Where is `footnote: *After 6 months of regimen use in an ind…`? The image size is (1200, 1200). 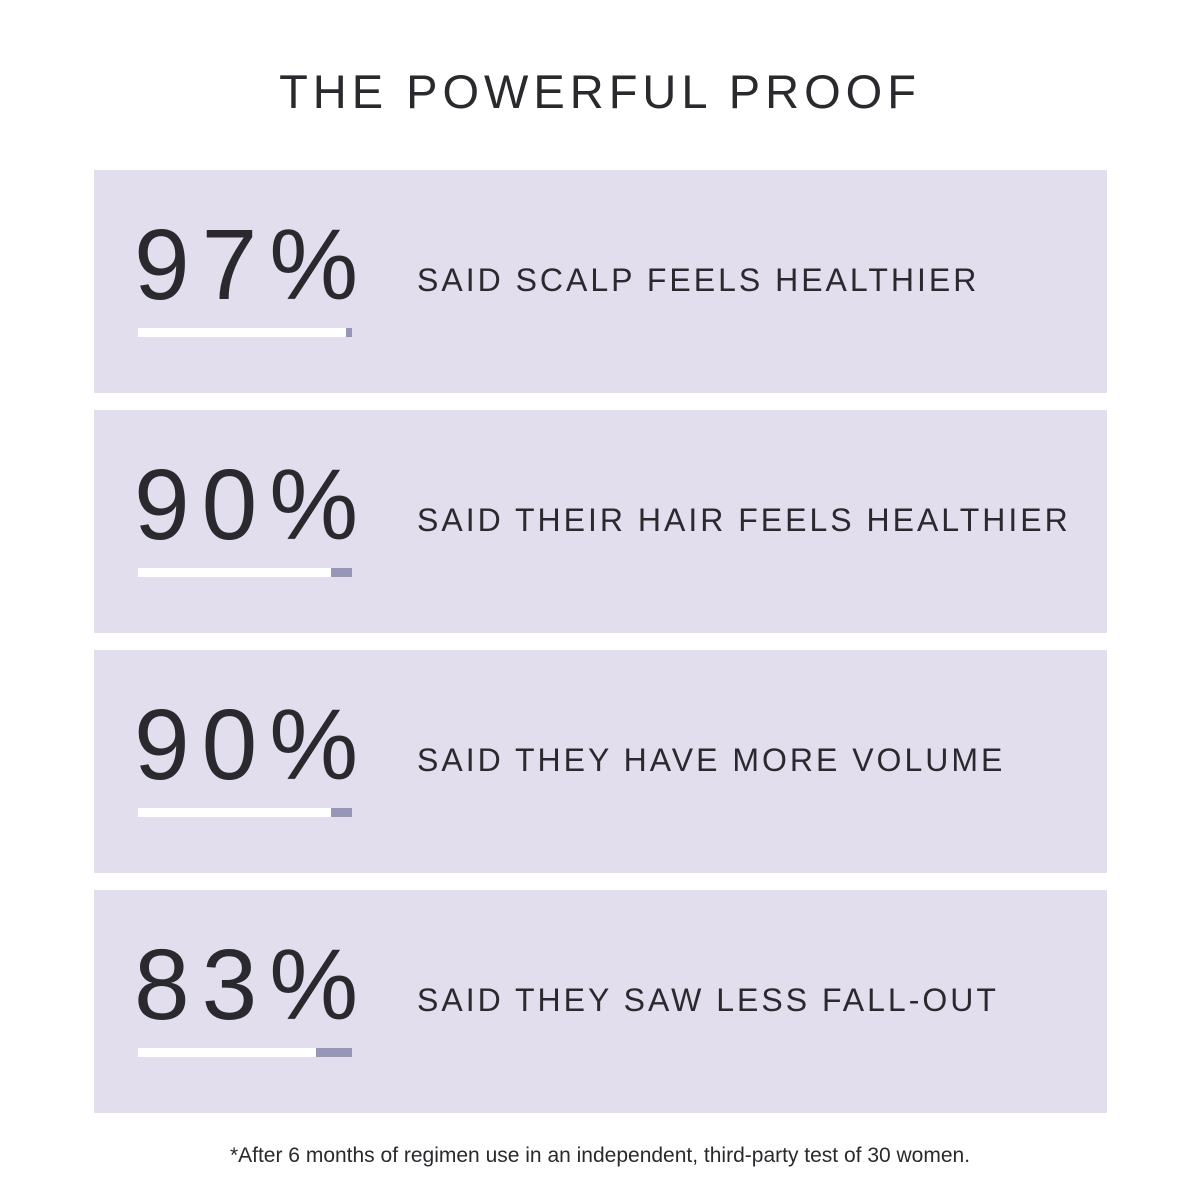 footnote: *After 6 months of regimen use in an ind… is located at coordinates (600, 1155).